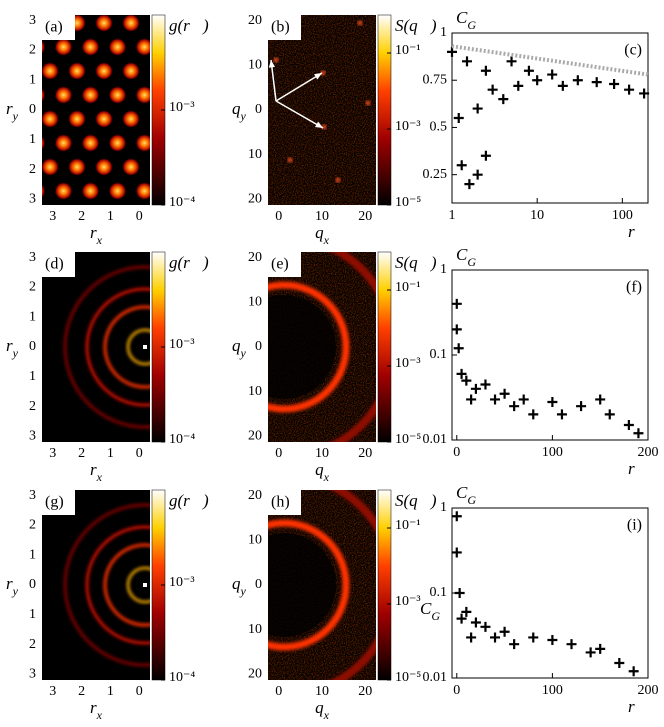 Image resolution: width=664 pixels, height=727 pixels. What do you see at coordinates (634, 287) in the screenshot?
I see `panel-label: (f)` at bounding box center [634, 287].